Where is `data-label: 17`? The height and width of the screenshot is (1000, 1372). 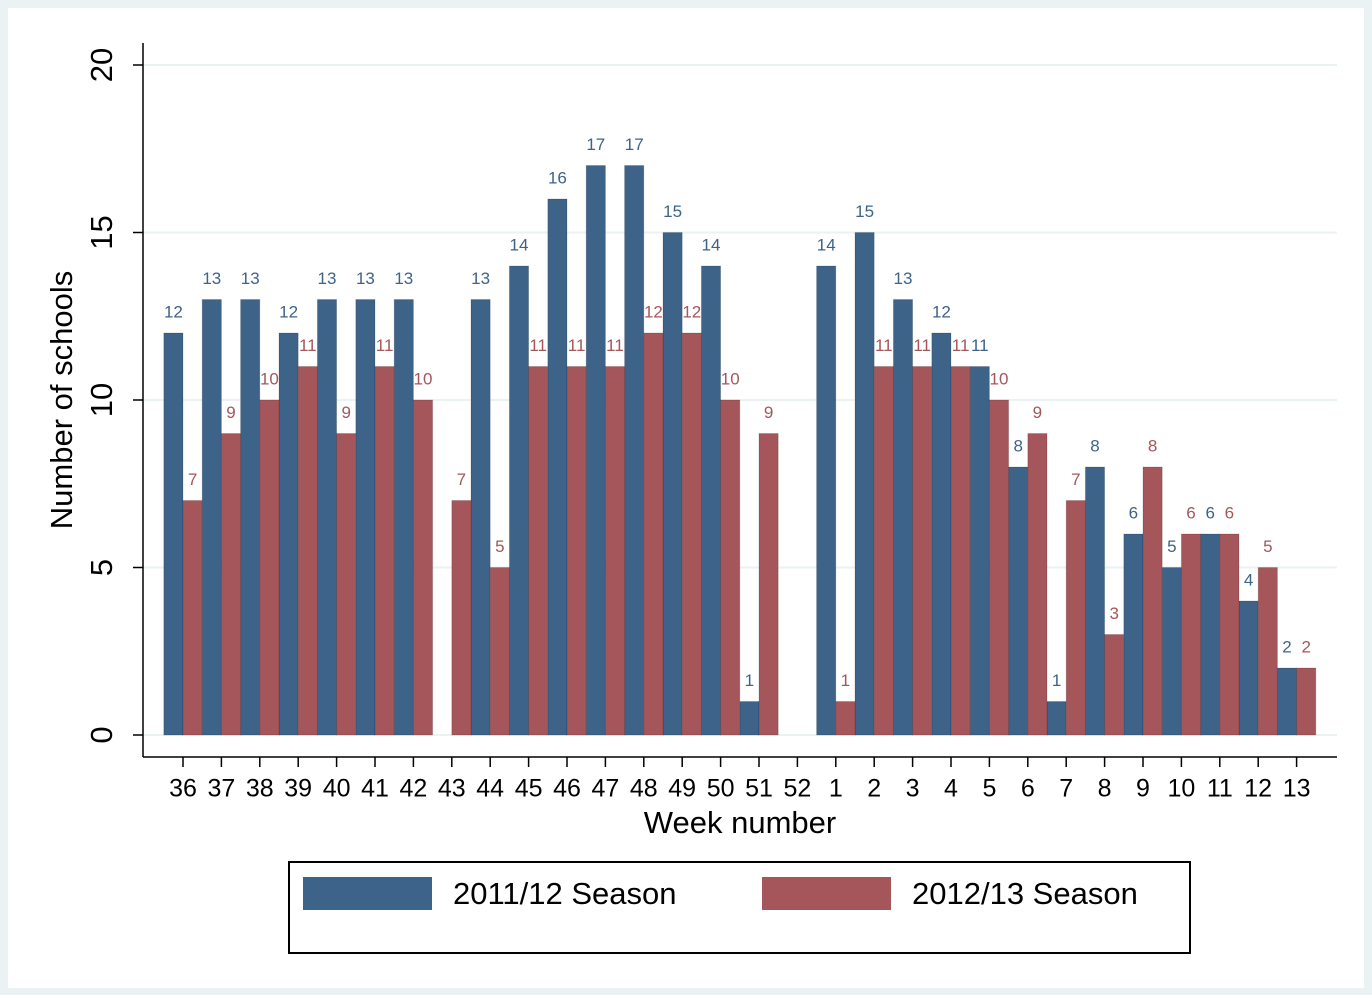
data-label: 17 is located at coordinates (634, 144).